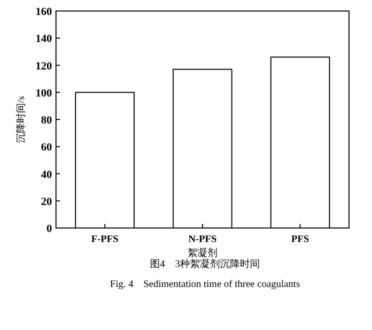  I want to click on x-tick-label: F-PFS, so click(105, 239).